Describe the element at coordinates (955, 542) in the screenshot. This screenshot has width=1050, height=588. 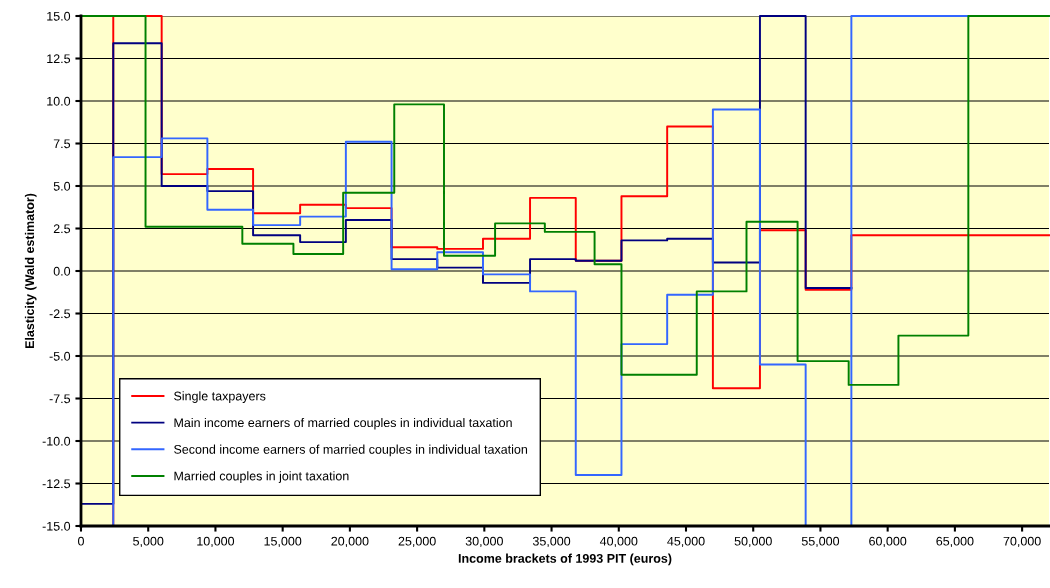
I see `x-tick-label: 65,000` at that location.